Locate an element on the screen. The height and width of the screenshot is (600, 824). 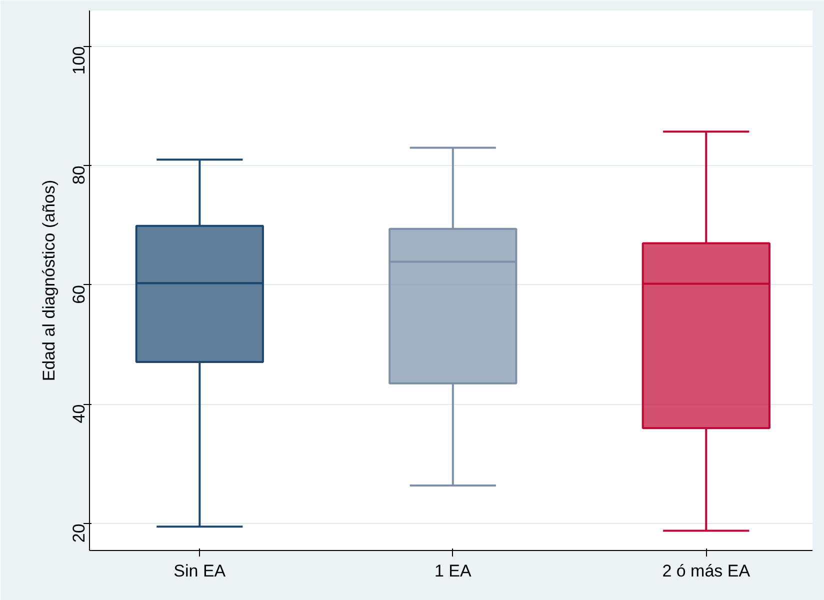
y-tick-label: 40 is located at coordinates (79, 414).